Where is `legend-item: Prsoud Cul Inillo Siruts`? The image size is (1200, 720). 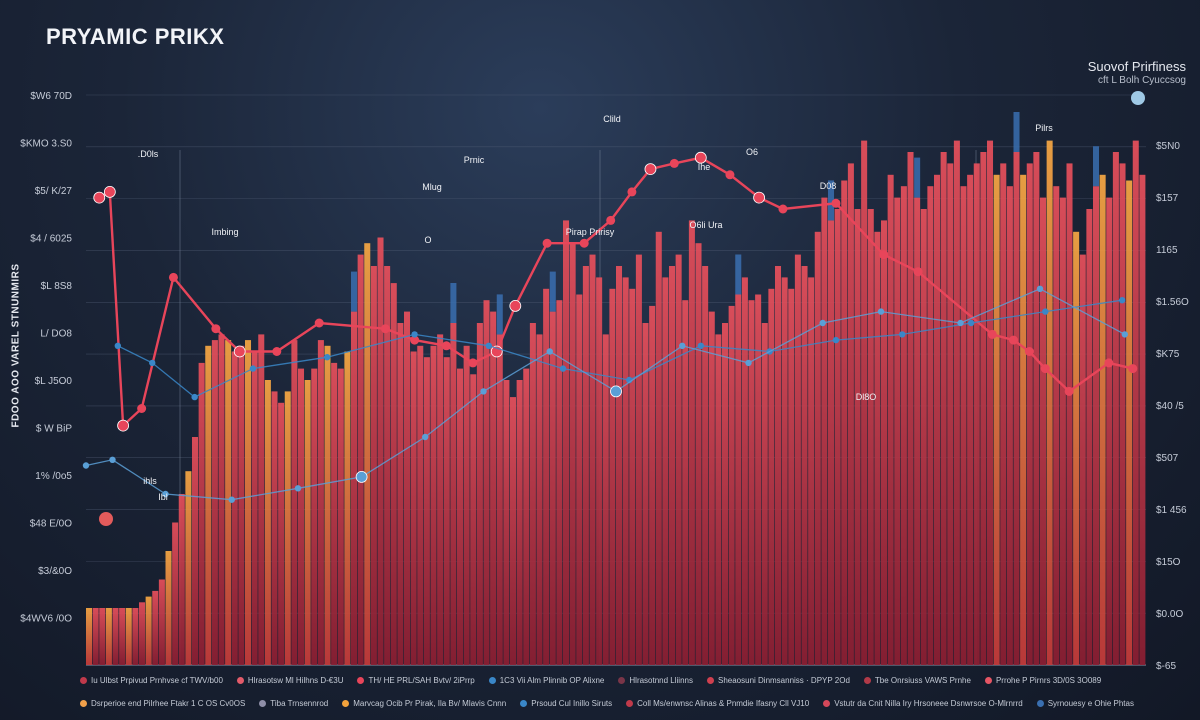
legend-item: Prsoud Cul Inillo Siruts is located at coordinates (566, 703).